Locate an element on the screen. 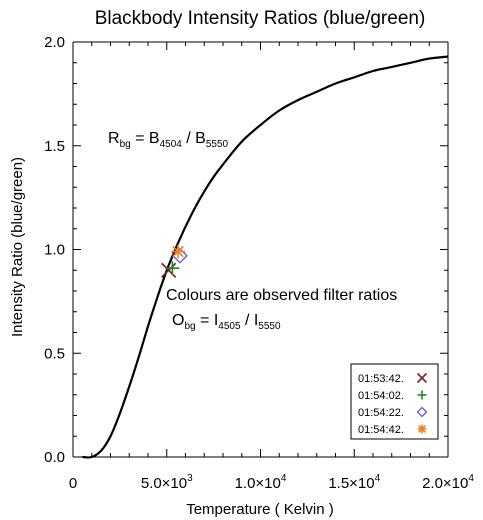 This screenshot has height=520, width=483. marker-asterisk-3-stroke is located at coordinates (178, 251).